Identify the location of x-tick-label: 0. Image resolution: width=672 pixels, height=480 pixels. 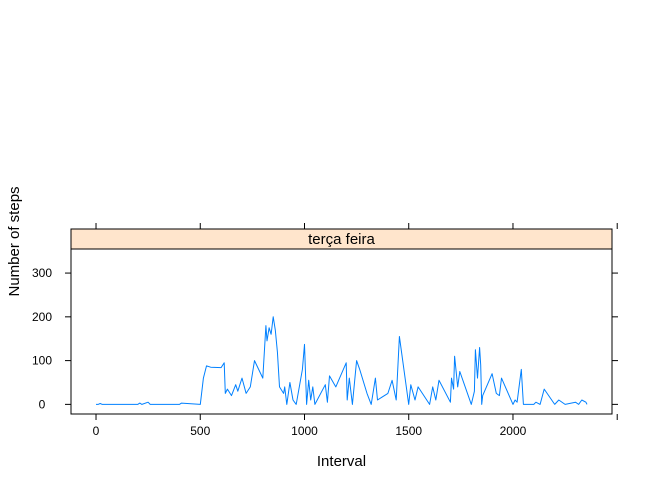
(96, 431).